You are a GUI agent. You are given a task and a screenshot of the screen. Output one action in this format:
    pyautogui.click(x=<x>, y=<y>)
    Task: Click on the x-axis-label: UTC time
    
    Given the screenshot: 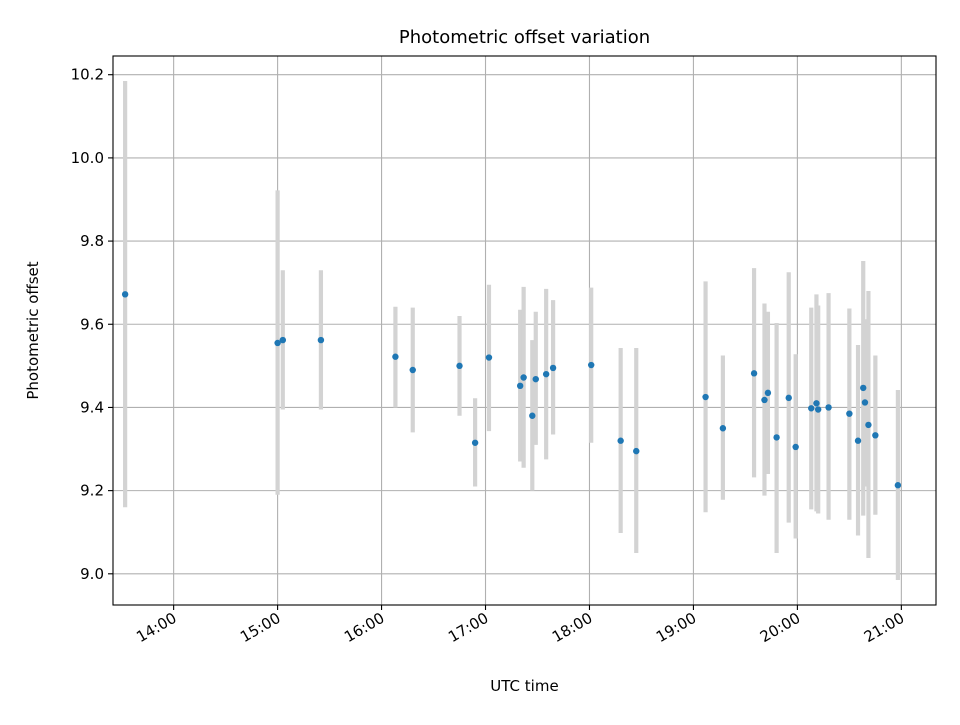 What is the action you would take?
    pyautogui.click(x=524, y=686)
    